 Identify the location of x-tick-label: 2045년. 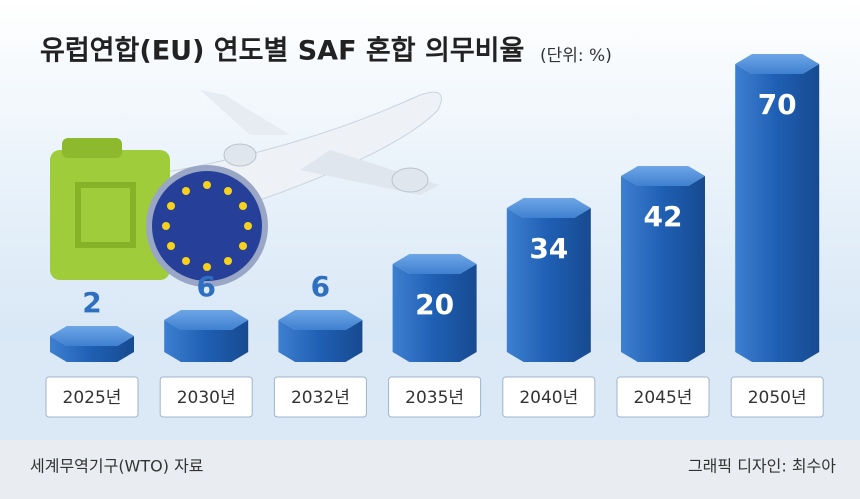
(663, 398).